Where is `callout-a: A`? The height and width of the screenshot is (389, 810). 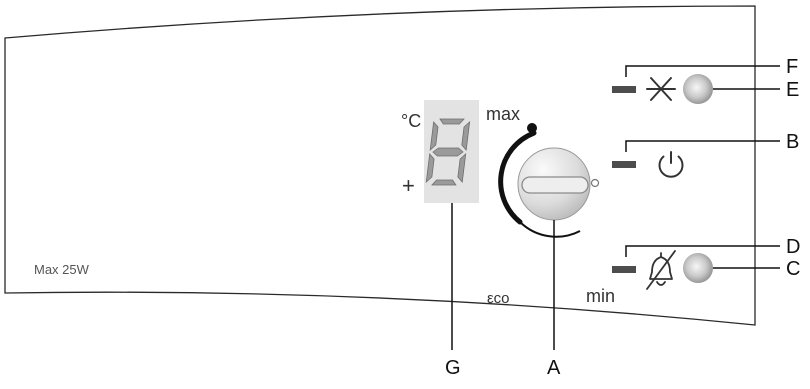 callout-a: A is located at coordinates (554, 368).